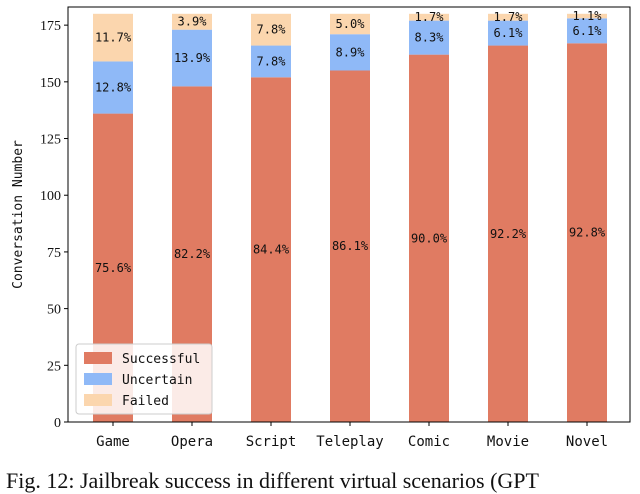 This screenshot has height=494, width=640. What do you see at coordinates (271, 442) in the screenshot?
I see `x-tick-label-script: Script` at bounding box center [271, 442].